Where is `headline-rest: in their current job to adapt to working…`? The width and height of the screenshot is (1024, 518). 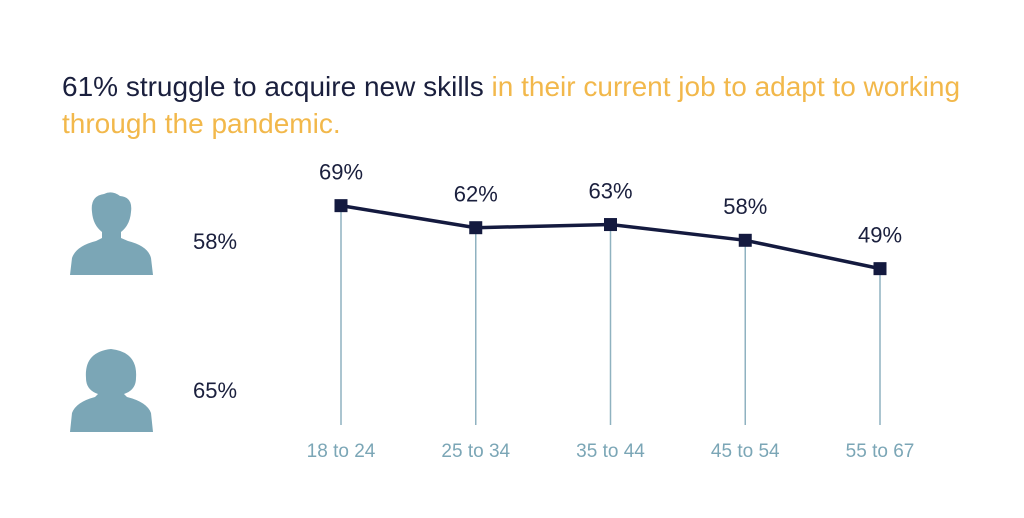 headline-rest: in their current job to adapt to working… is located at coordinates (511, 105).